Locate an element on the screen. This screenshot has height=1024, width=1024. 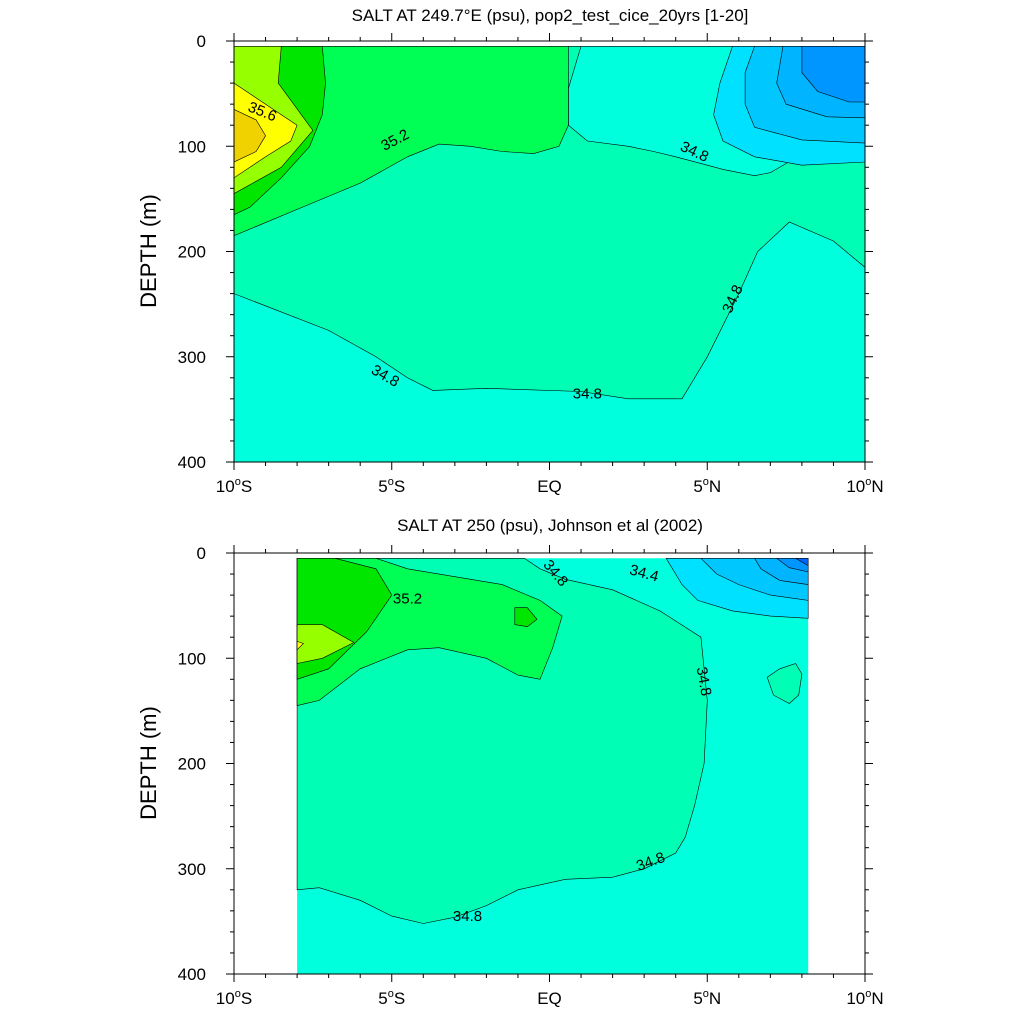
panel-observed-title: SALT AT 250 (psu), Johnson et al (2002) is located at coordinates (550, 525).